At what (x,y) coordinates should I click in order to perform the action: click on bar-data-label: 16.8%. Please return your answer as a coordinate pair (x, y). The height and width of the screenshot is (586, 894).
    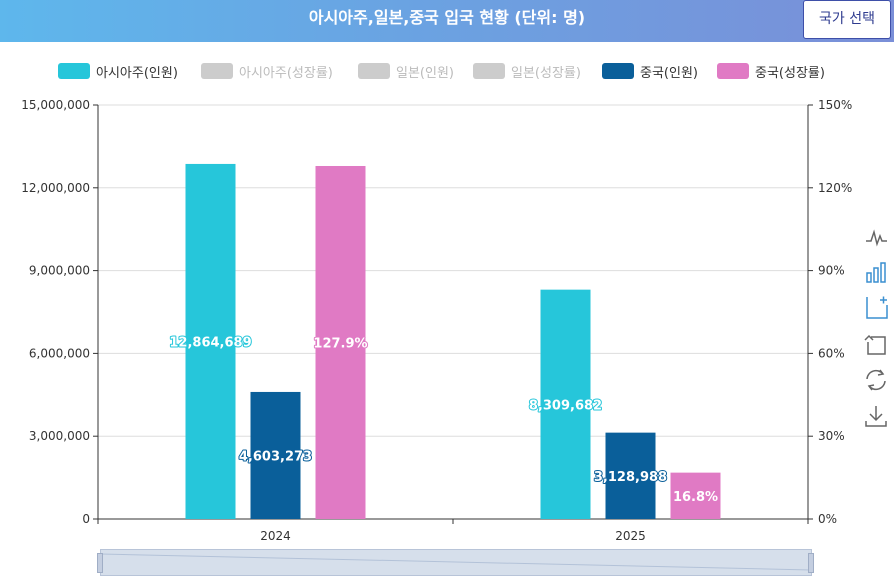
    Looking at the image, I should click on (695, 497).